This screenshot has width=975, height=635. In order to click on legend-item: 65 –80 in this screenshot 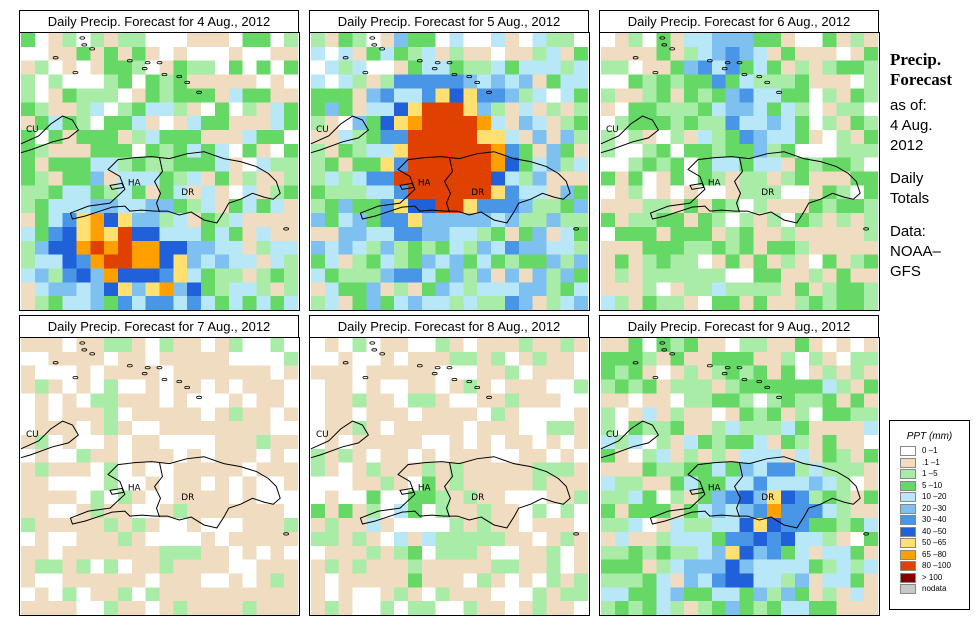, I will do `click(929, 555)`.